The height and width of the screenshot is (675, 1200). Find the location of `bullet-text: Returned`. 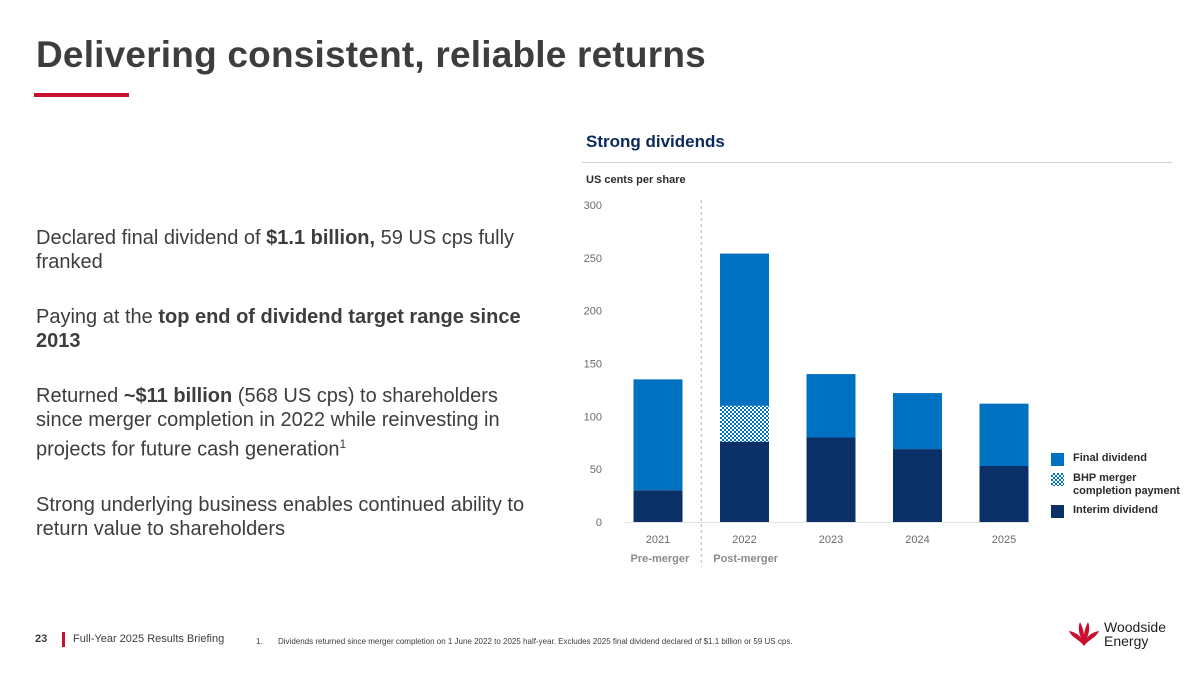

bullet-text: Returned is located at coordinates (80, 396).